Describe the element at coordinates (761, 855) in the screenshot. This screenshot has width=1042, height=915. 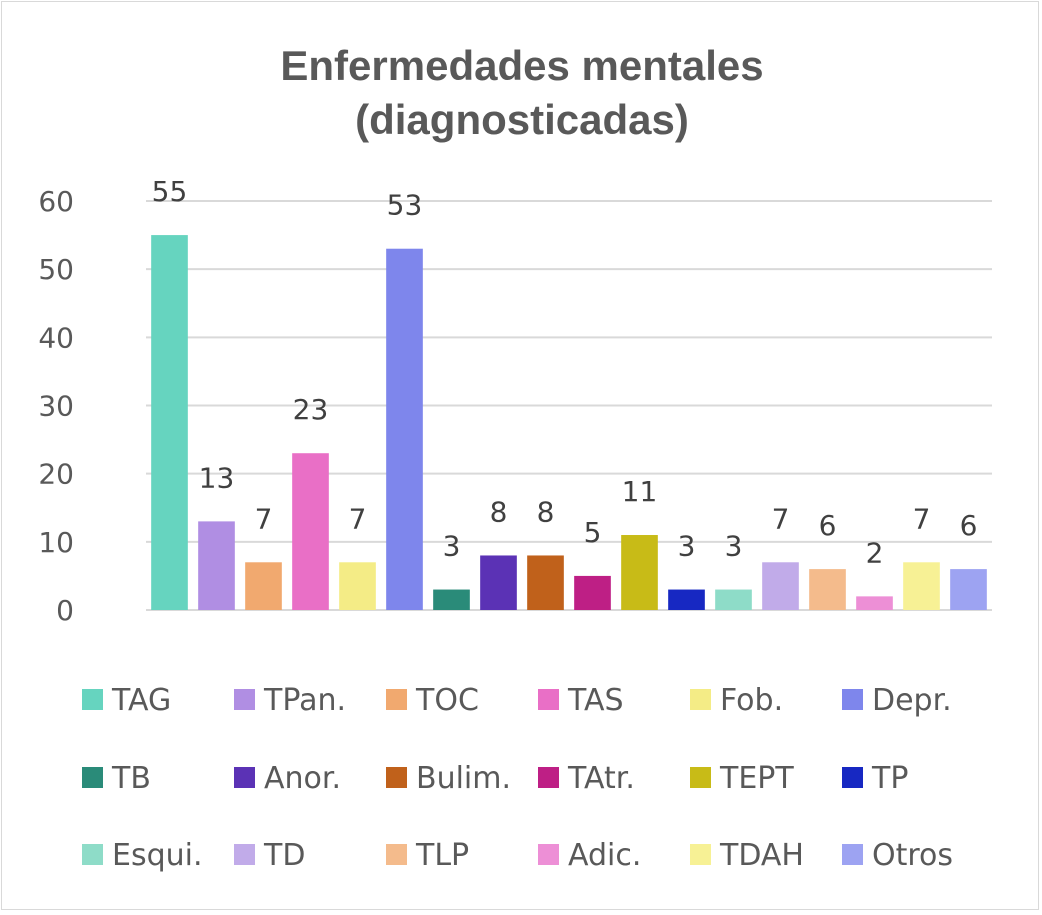
I see `legend-label: TDAH` at that location.